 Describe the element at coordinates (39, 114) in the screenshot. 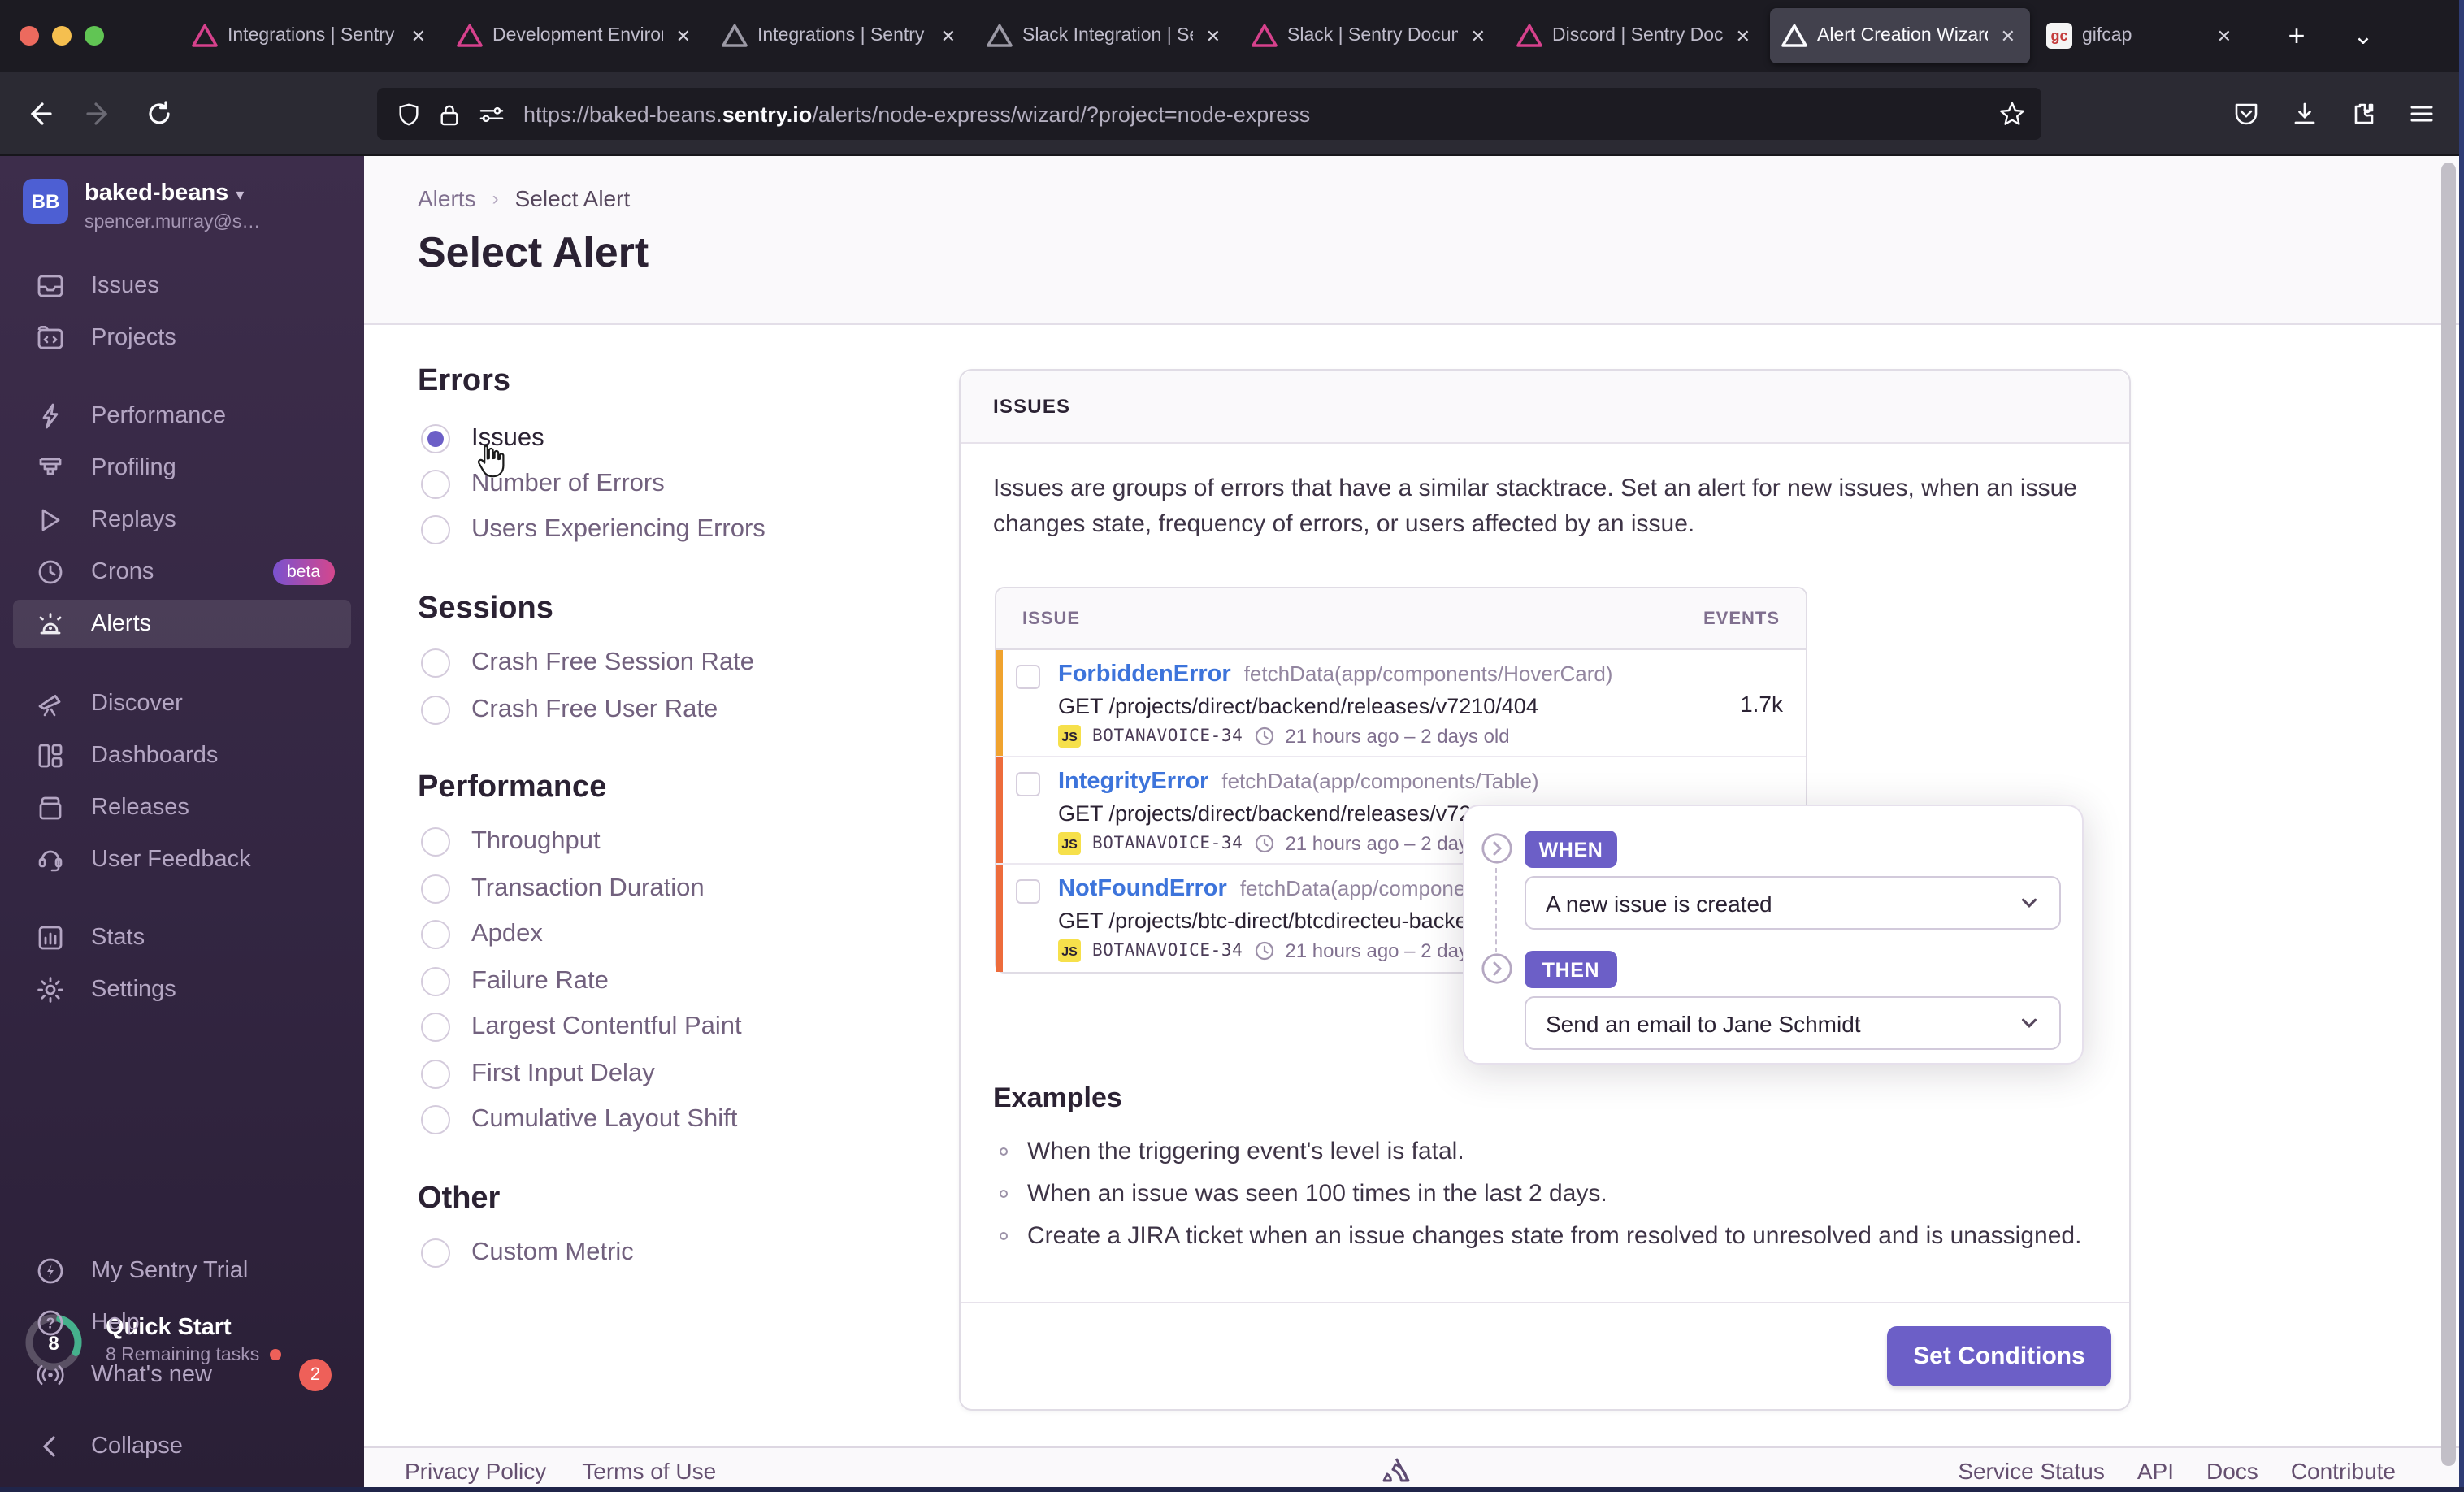

I see `back-button` at that location.